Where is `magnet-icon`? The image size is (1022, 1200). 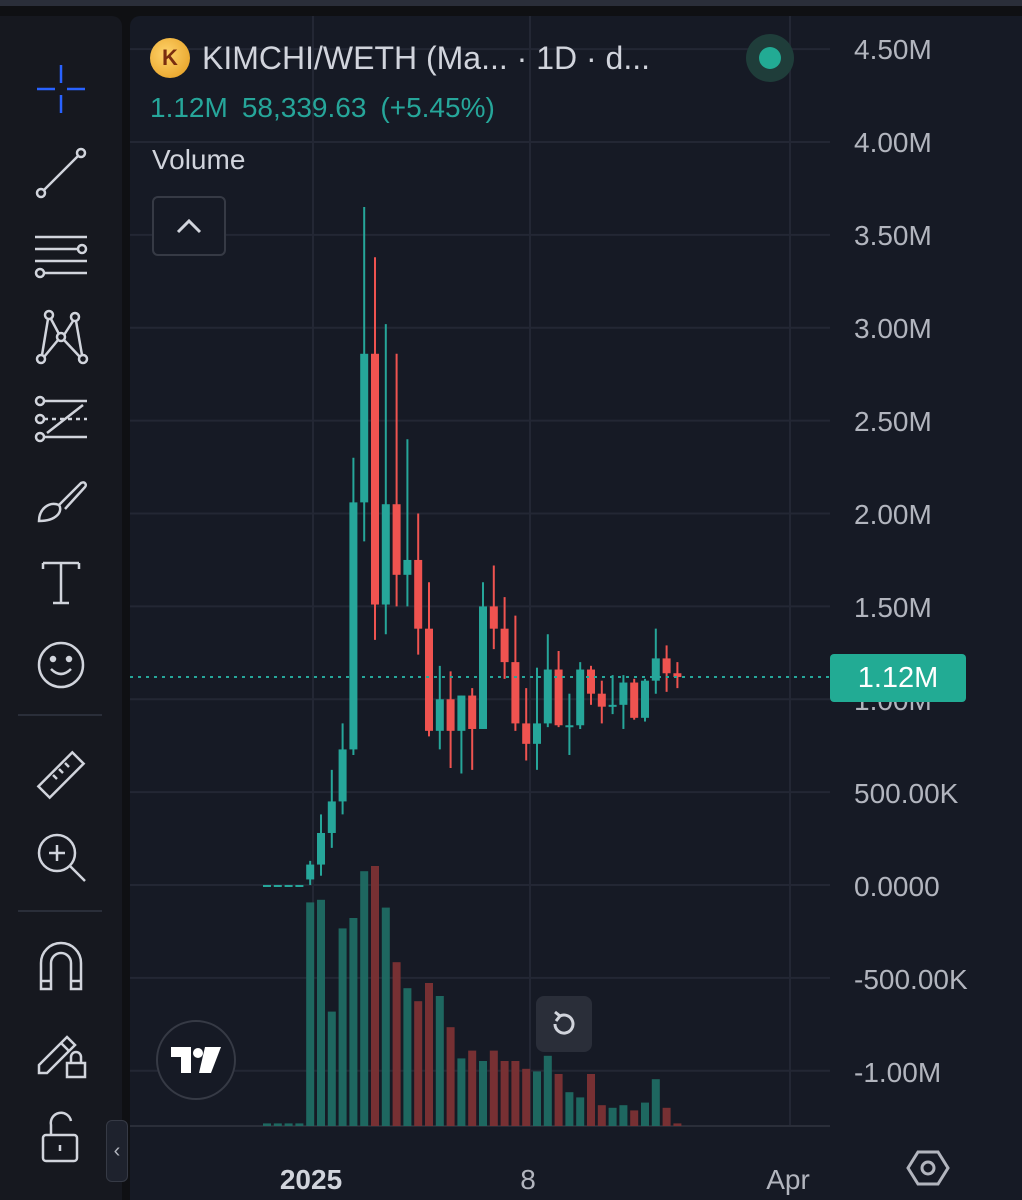
magnet-icon is located at coordinates (61, 966).